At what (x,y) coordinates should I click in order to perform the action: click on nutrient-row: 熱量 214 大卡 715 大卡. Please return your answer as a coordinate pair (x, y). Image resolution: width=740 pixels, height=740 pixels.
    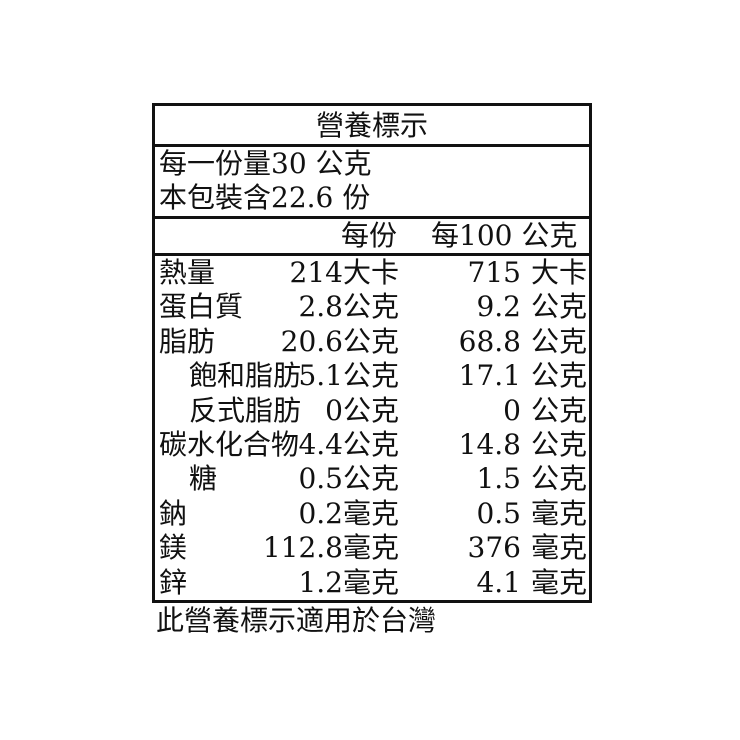
    Looking at the image, I should click on (372, 273).